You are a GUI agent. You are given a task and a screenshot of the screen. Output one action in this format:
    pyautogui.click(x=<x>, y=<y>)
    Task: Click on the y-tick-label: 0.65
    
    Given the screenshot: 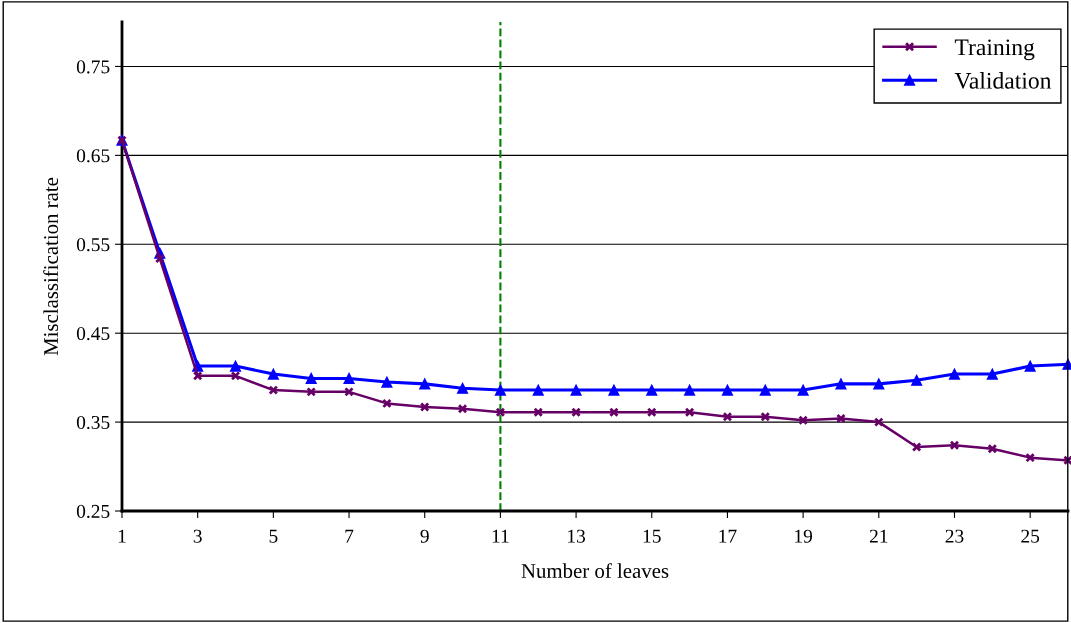 What is the action you would take?
    pyautogui.click(x=93, y=156)
    